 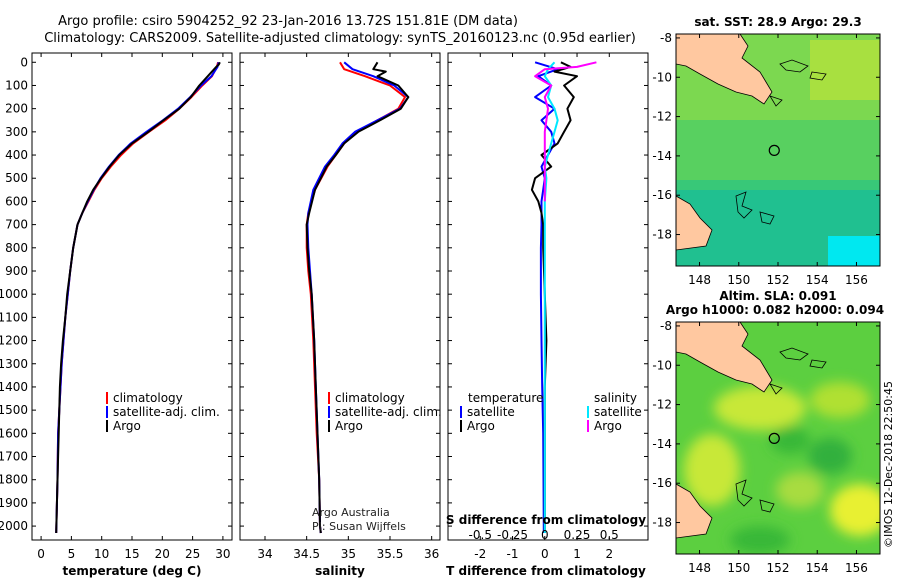 I want to click on sla-reefs, so click(x=755, y=496).